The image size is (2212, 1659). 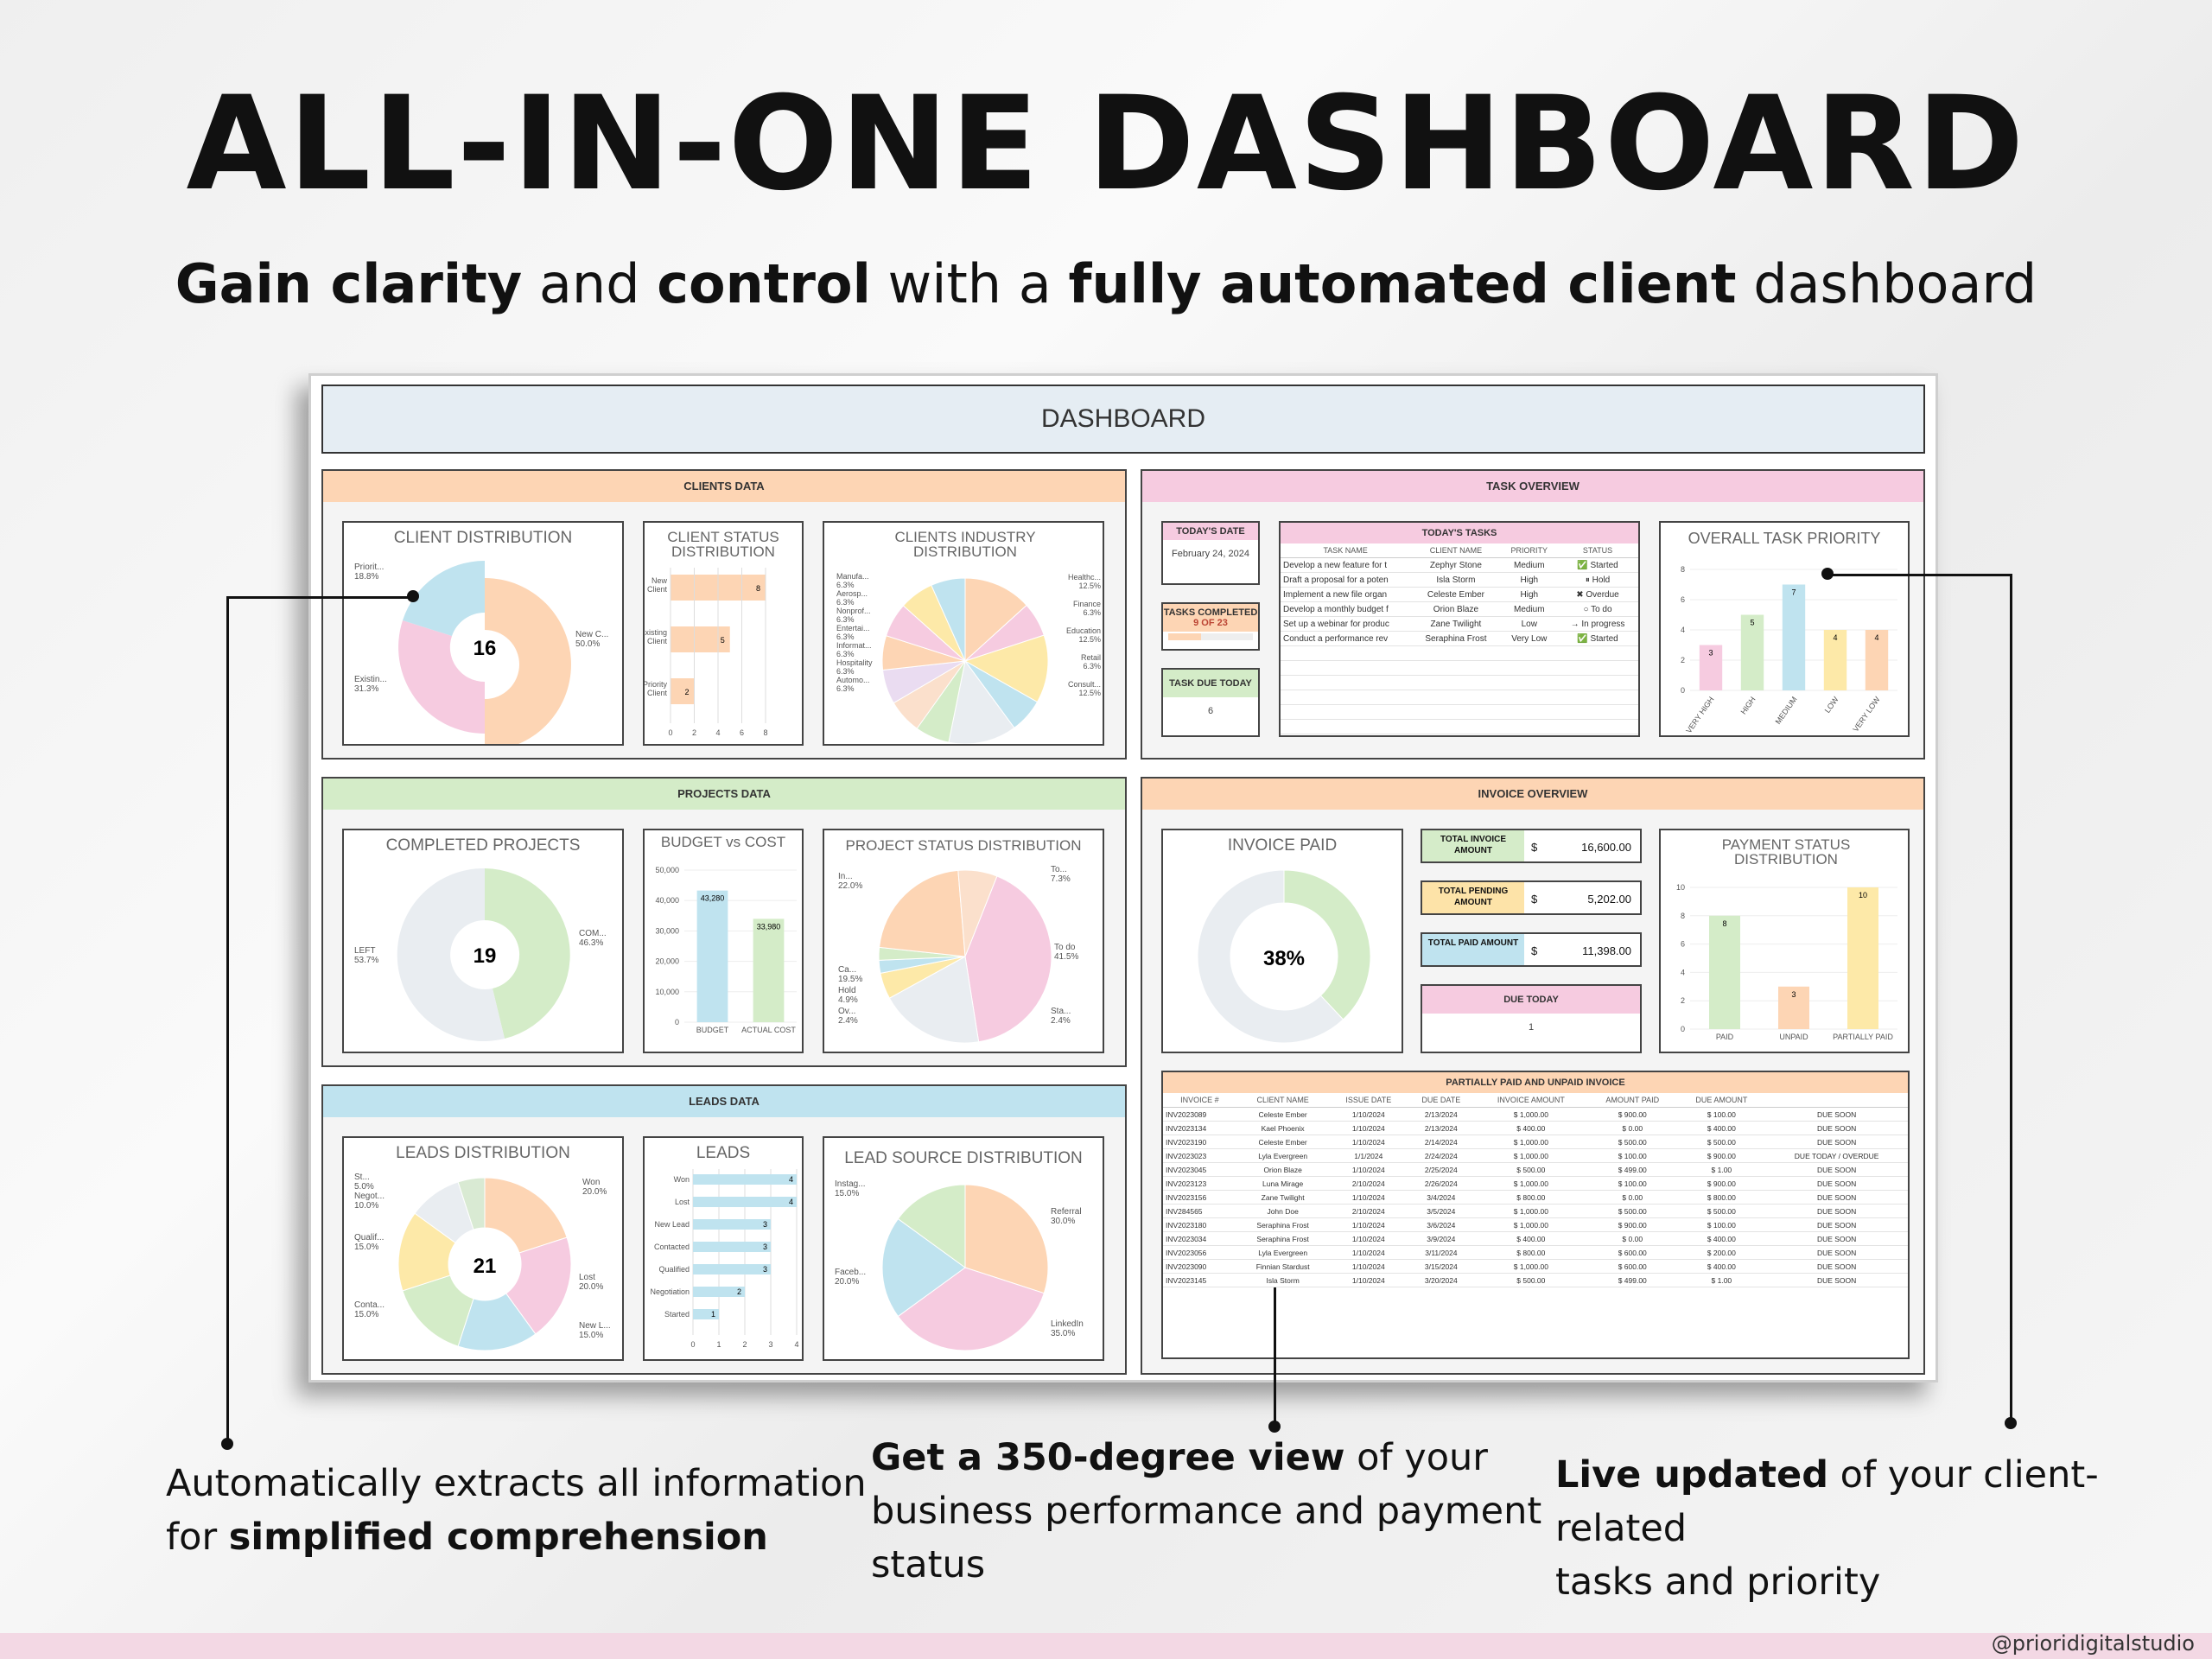 I want to click on invoice-cell: 2/14/2024, so click(x=1441, y=1142).